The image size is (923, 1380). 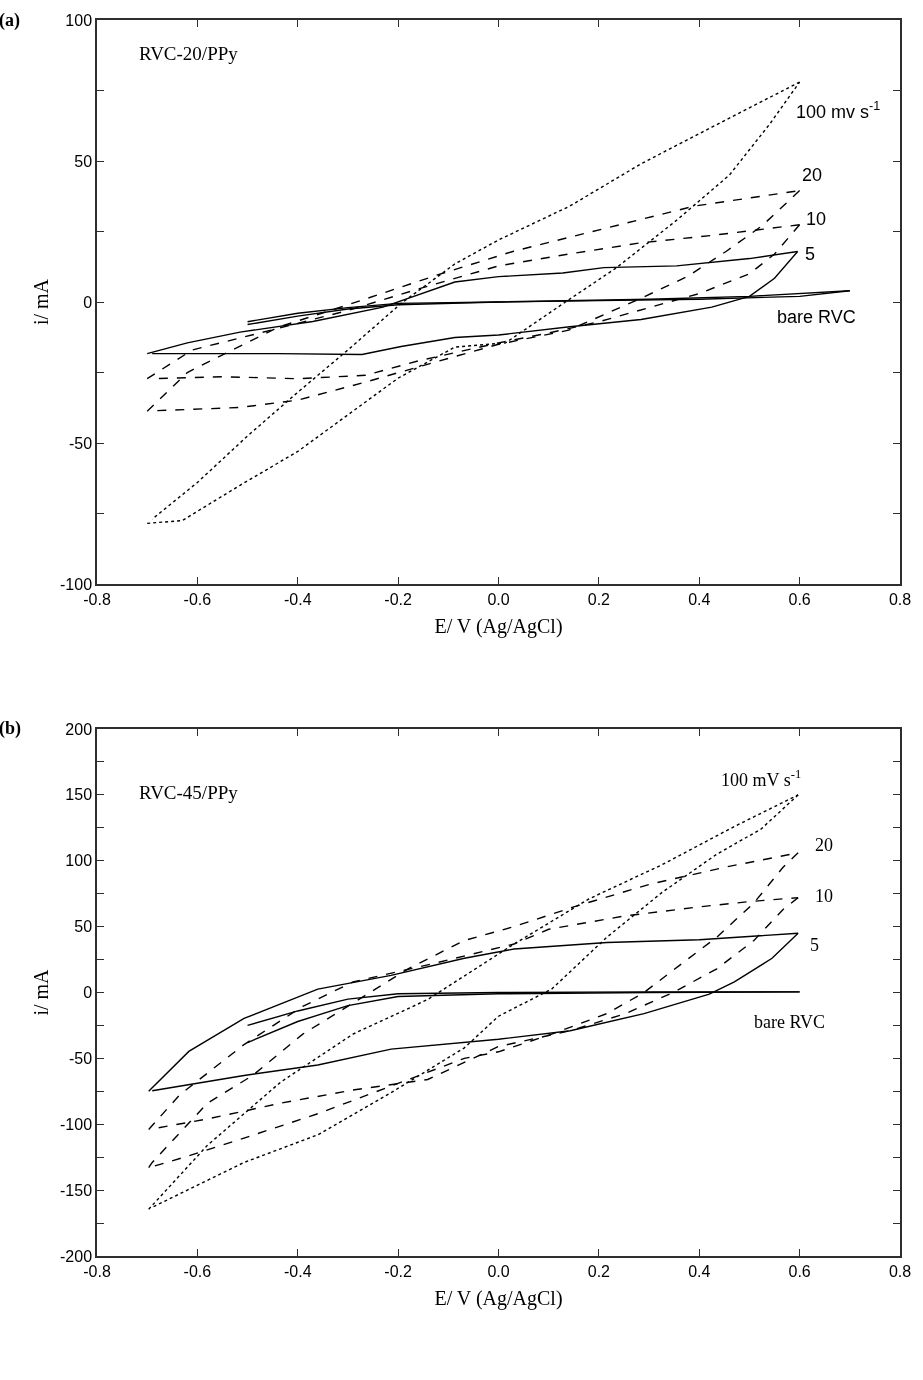 What do you see at coordinates (10, 728) in the screenshot?
I see `text: (b)` at bounding box center [10, 728].